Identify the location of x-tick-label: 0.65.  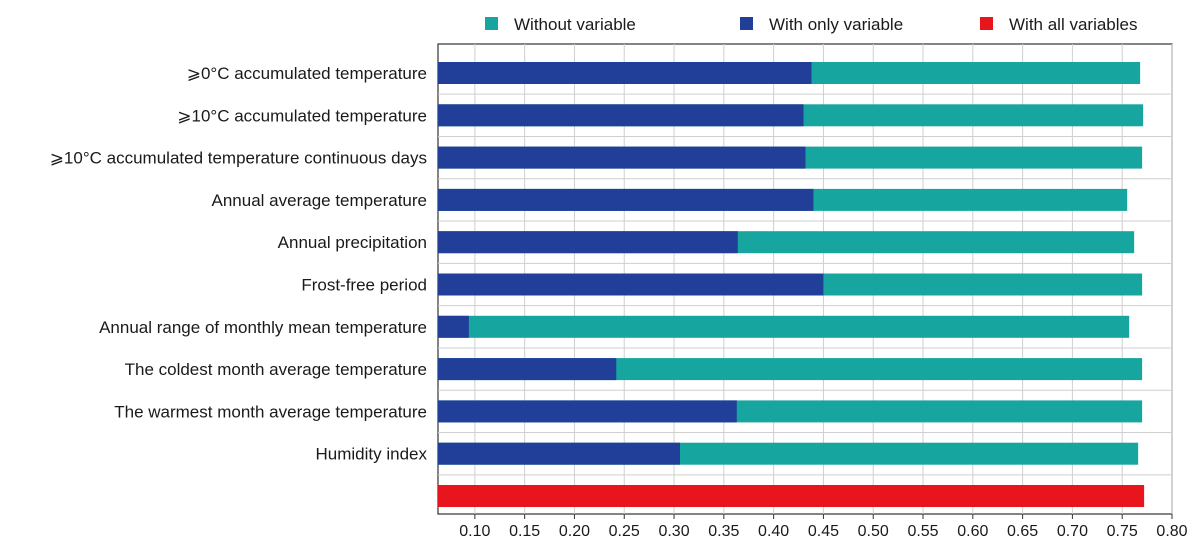
(1022, 531).